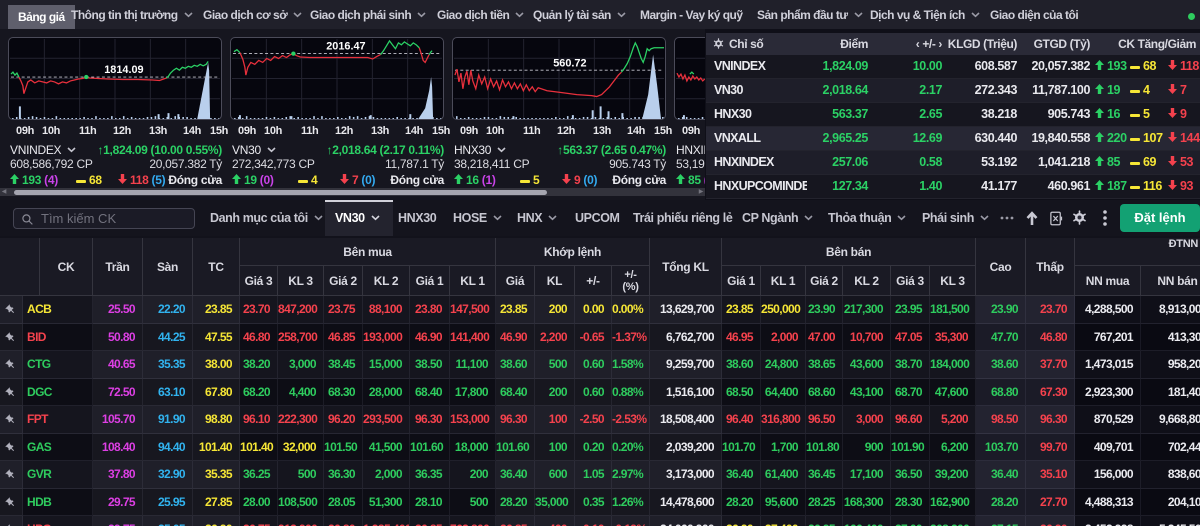 The image size is (1200, 526). Describe the element at coordinates (123, 70) in the screenshot. I see `svg-text: 1814.09` at that location.